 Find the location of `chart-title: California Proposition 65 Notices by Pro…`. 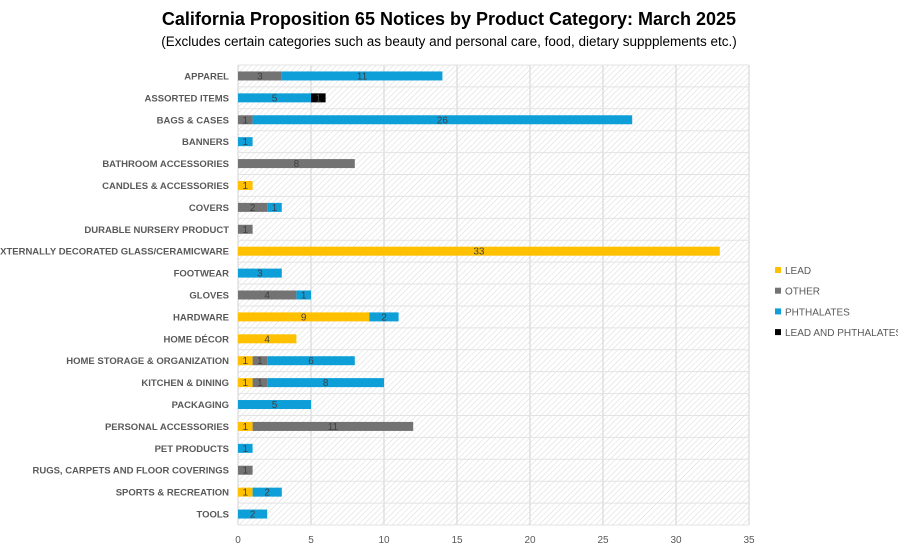

chart-title: California Proposition 65 Notices by Pro… is located at coordinates (449, 19).